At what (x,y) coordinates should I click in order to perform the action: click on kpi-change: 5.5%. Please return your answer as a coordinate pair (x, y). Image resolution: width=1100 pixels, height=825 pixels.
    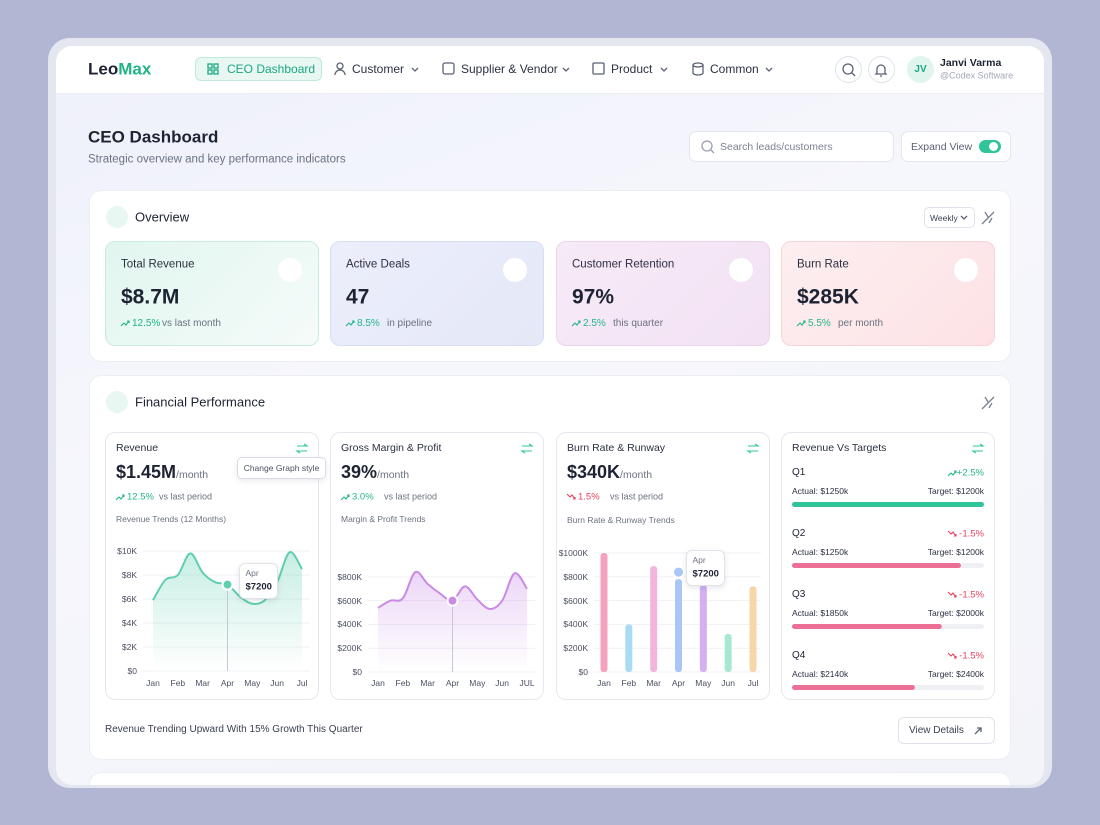
    Looking at the image, I should click on (819, 323).